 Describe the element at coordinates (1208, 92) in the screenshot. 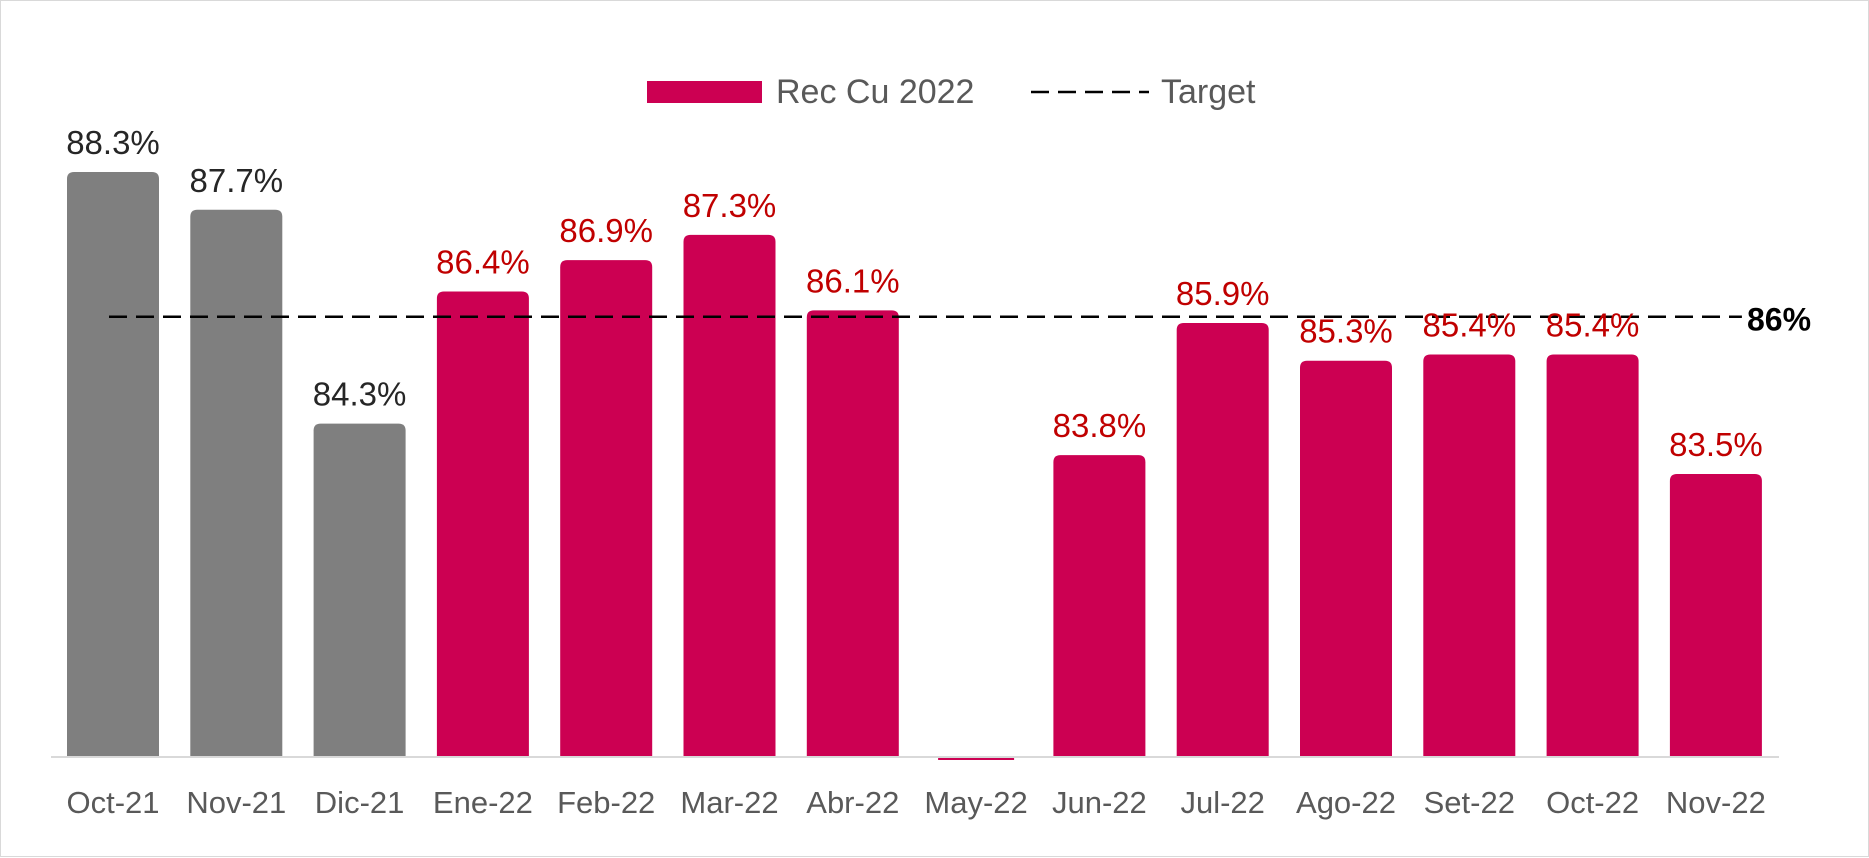

I see `legend-label-target: Target` at that location.